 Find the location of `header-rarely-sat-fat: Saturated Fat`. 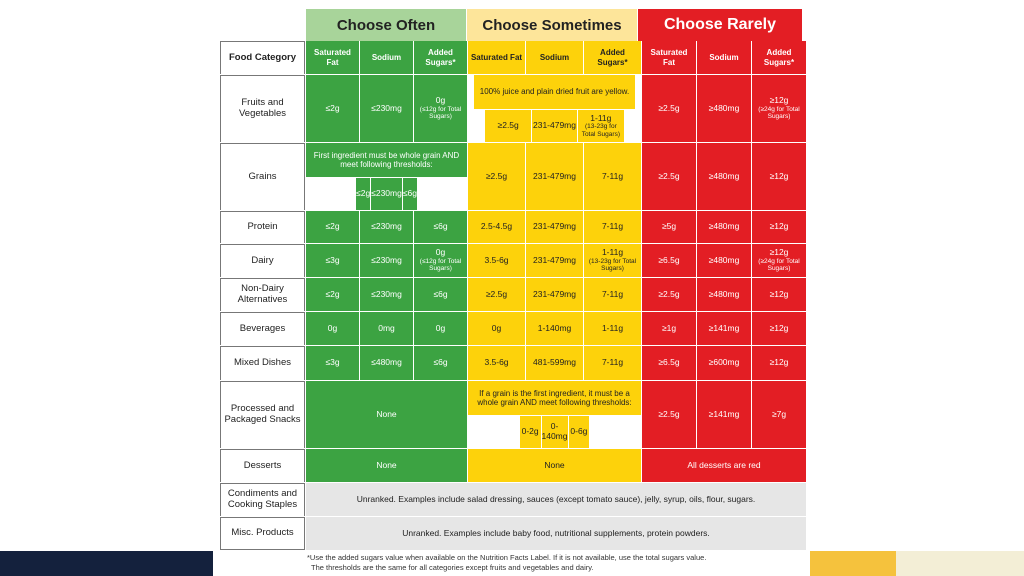

header-rarely-sat-fat: Saturated Fat is located at coordinates (669, 57).